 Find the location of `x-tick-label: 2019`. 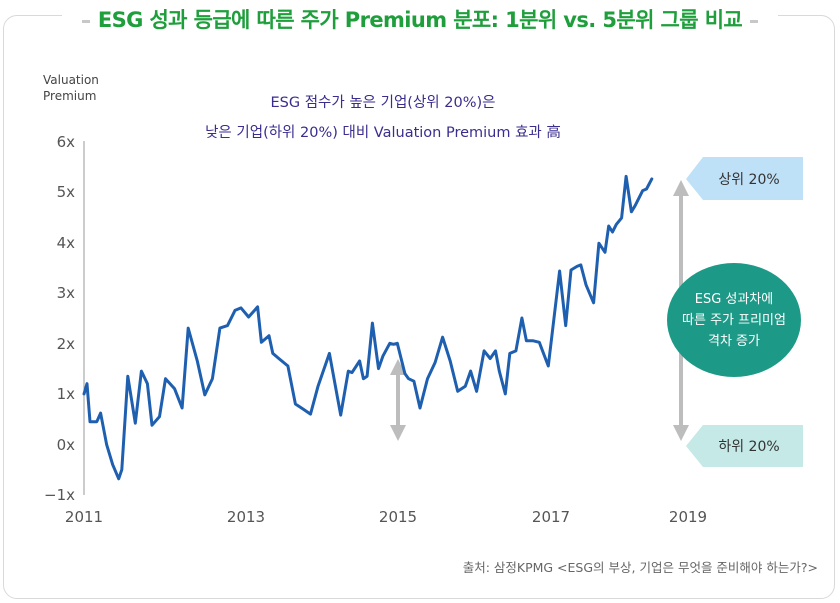

x-tick-label: 2019 is located at coordinates (688, 517).